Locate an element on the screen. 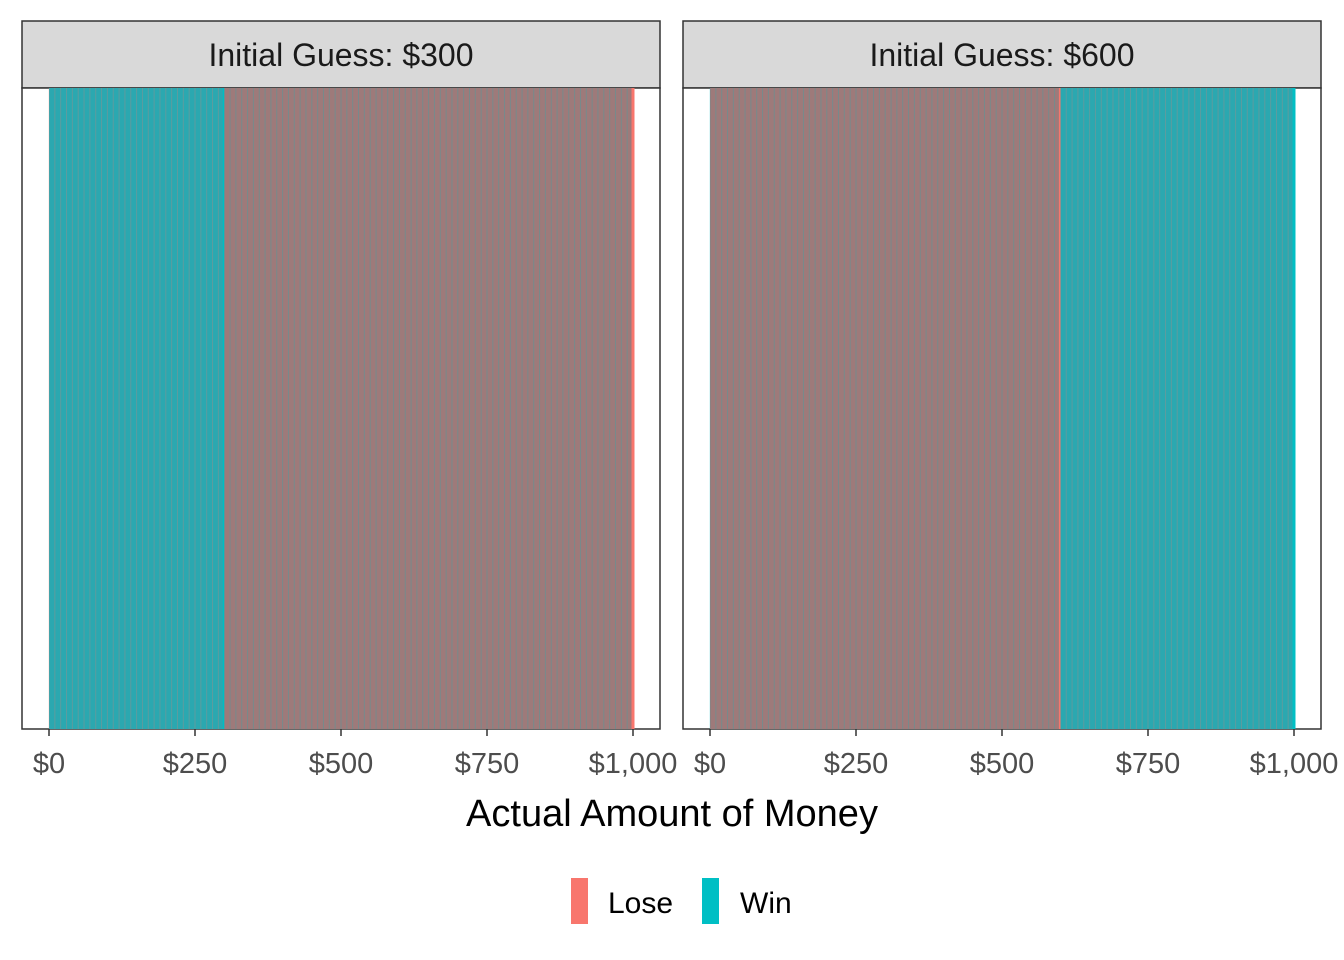 The height and width of the screenshot is (960, 1344). strip-label: Initial Guess: $600 is located at coordinates (1001, 55).